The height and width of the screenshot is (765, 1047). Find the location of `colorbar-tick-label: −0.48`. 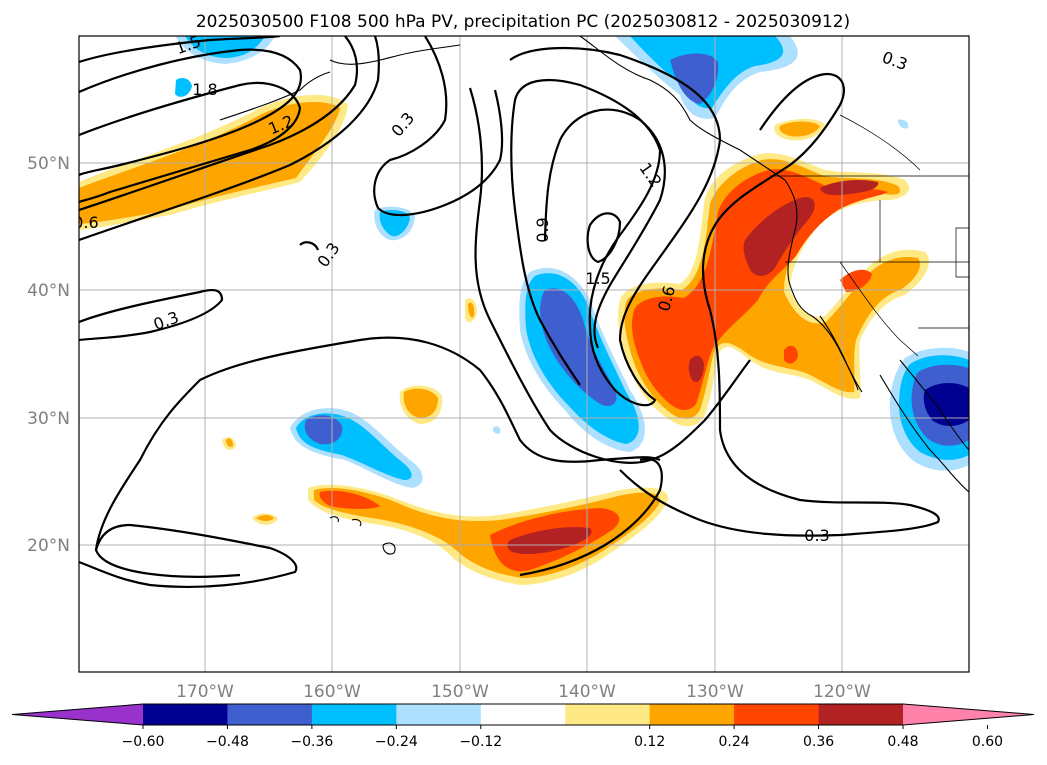

colorbar-tick-label: −0.48 is located at coordinates (227, 742).